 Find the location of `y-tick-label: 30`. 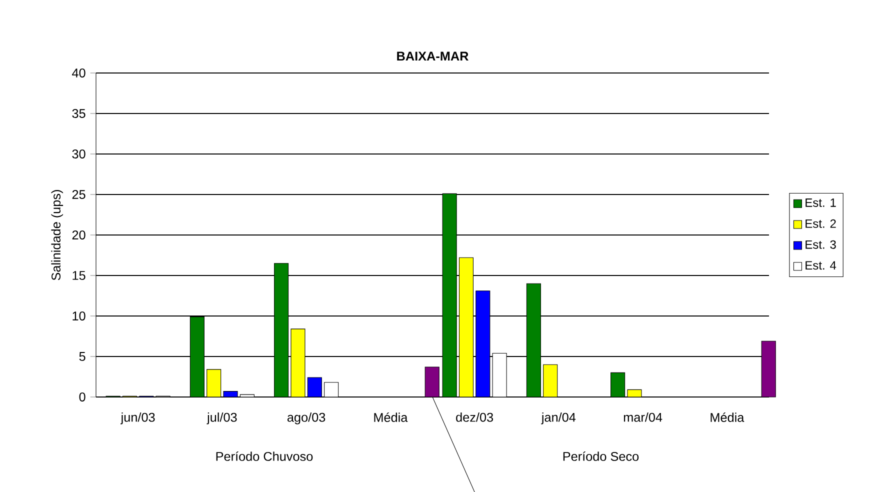

y-tick-label: 30 is located at coordinates (79, 153).